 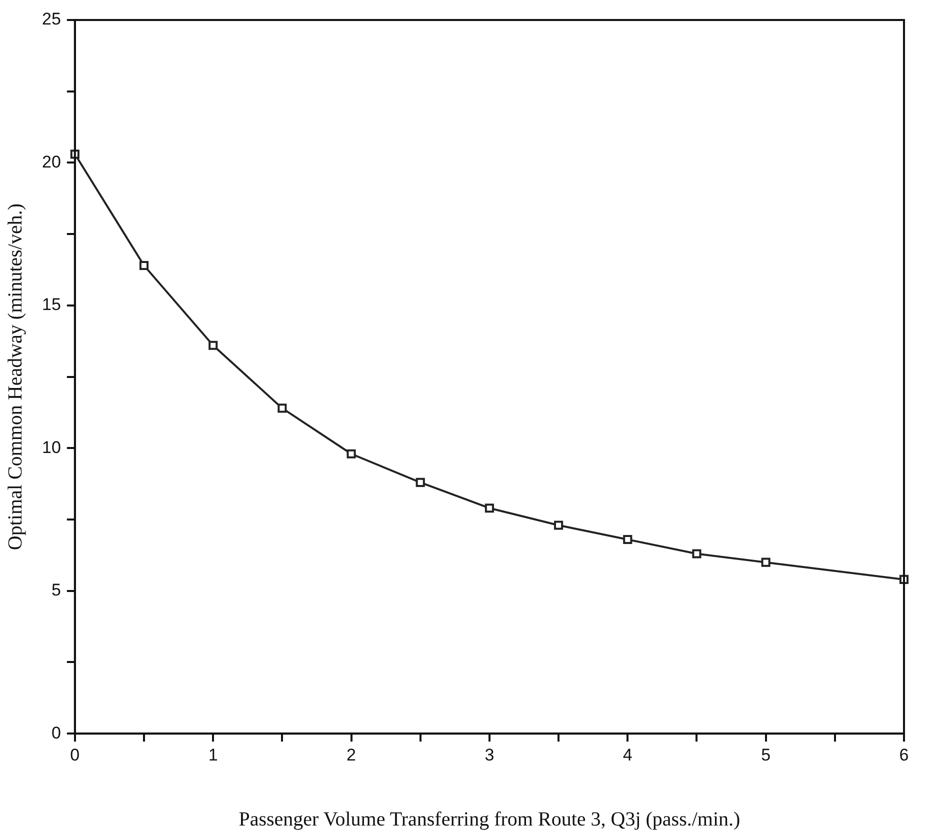 What do you see at coordinates (51, 447) in the screenshot?
I see `y-tick-label: 10` at bounding box center [51, 447].